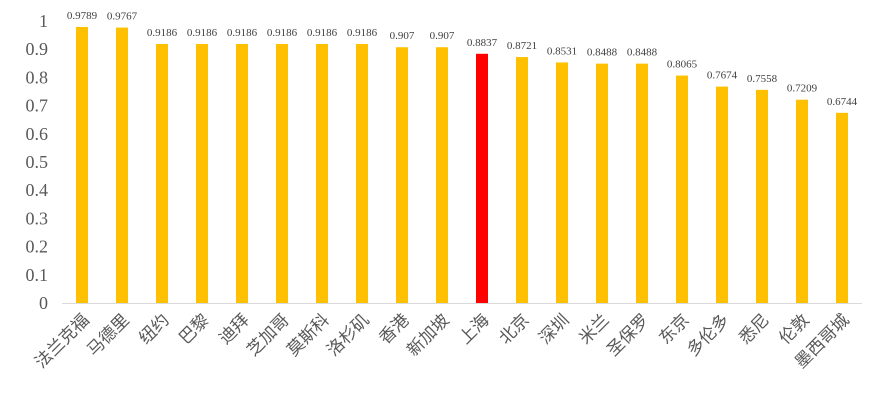 This screenshot has width=884, height=404. I want to click on data-label: 0.7558, so click(762, 79).